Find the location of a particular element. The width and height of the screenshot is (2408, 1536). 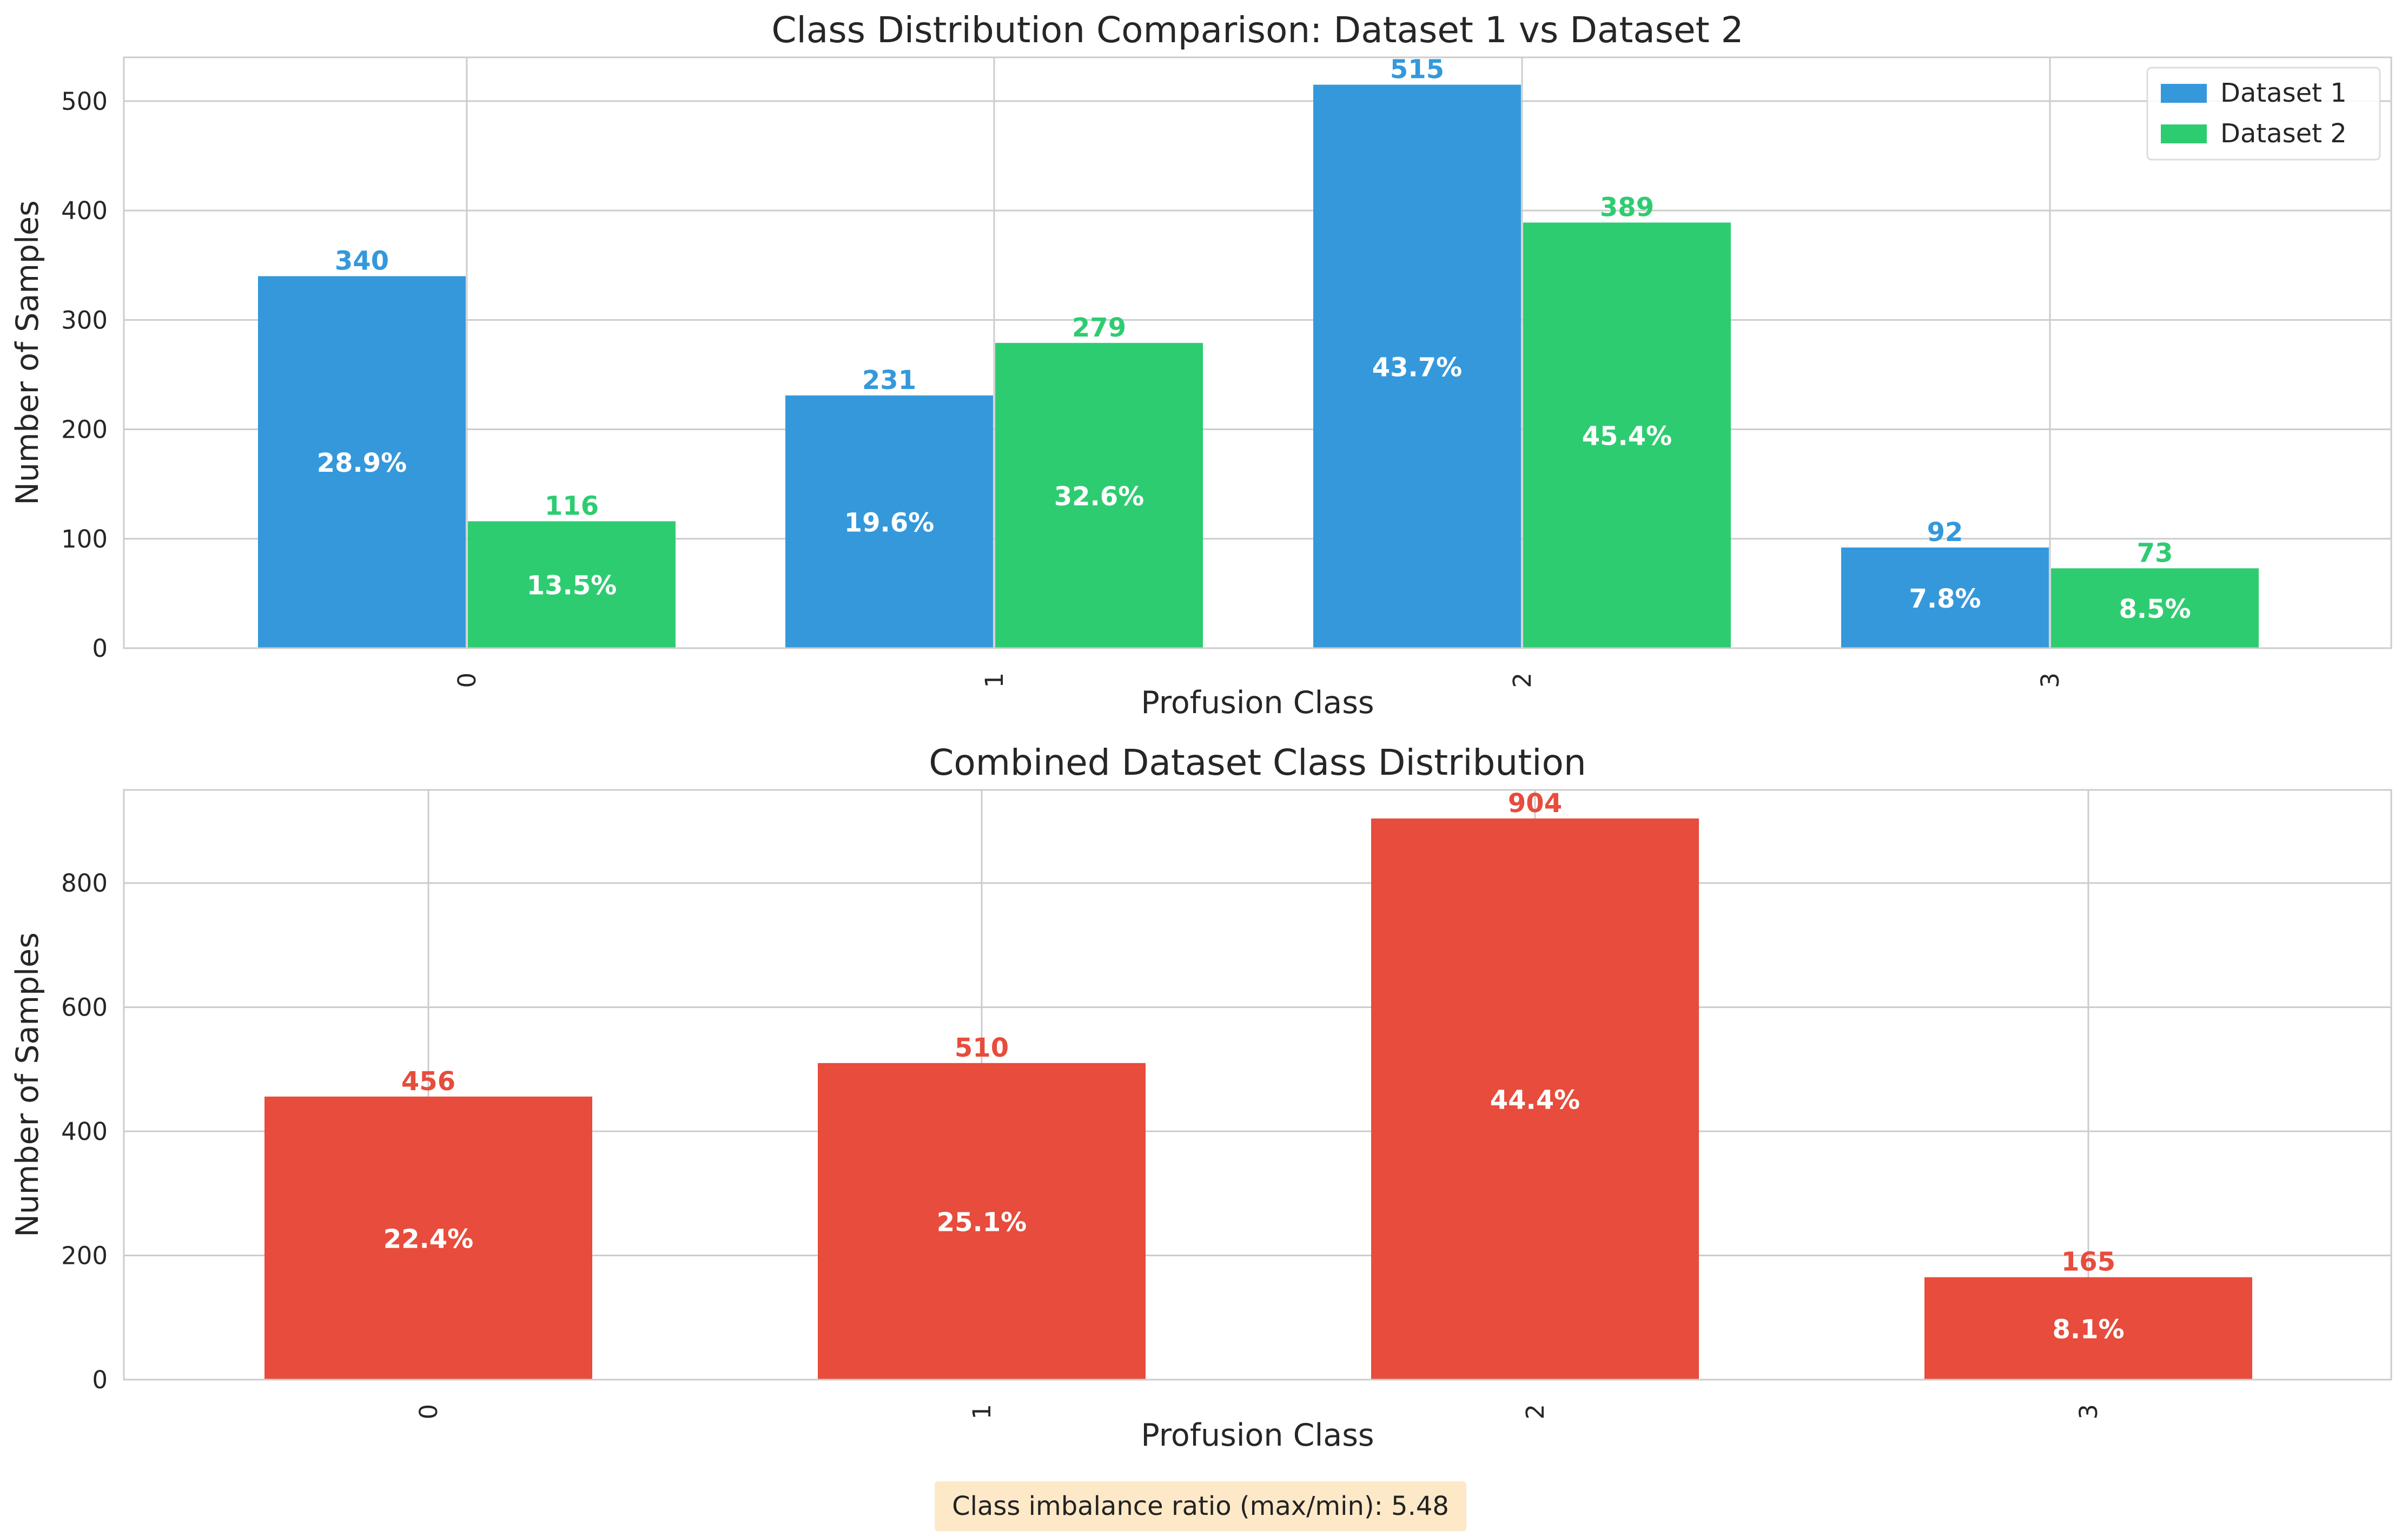

bar-value-label: 456 is located at coordinates (428, 1081).